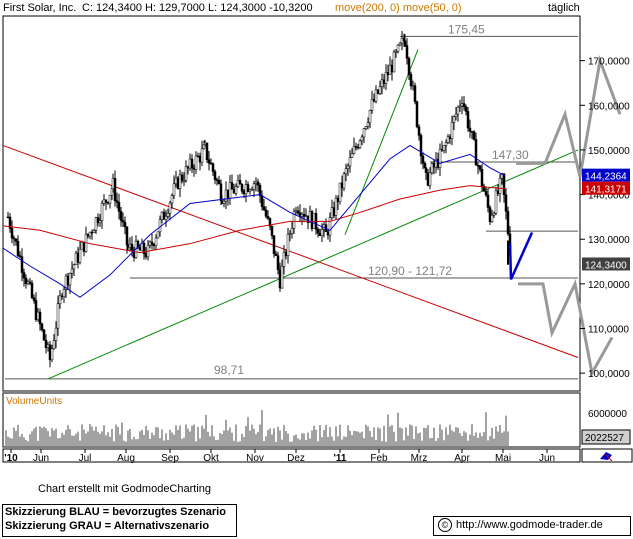  What do you see at coordinates (340, 458) in the screenshot?
I see `x-tick-label: '11` at bounding box center [340, 458].